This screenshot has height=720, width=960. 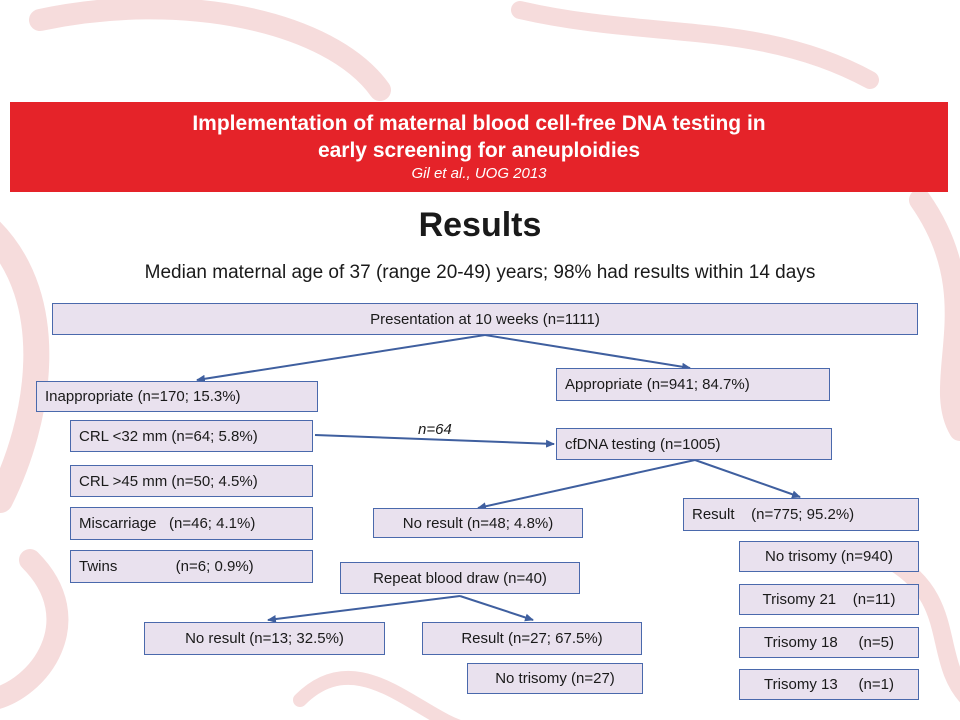 What do you see at coordinates (434, 441) in the screenshot?
I see `arrow-crl-to-cfdna` at bounding box center [434, 441].